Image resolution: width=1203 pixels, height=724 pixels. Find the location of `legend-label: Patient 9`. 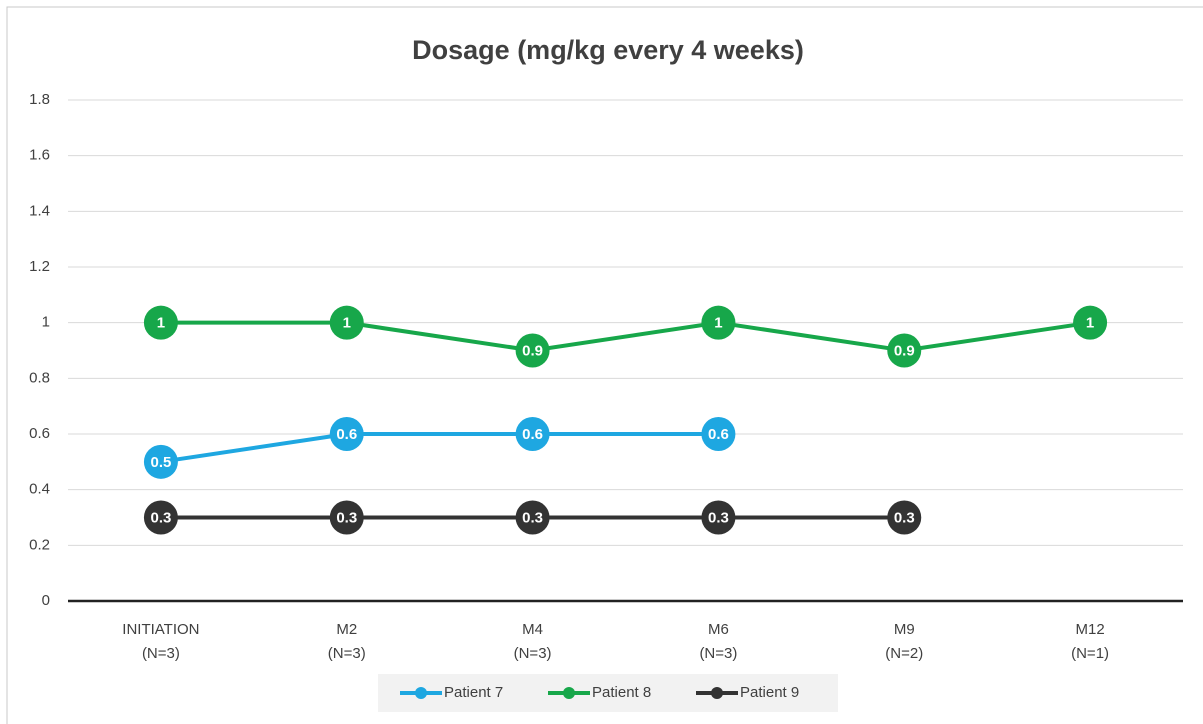

legend-label: Patient 9 is located at coordinates (769, 692).